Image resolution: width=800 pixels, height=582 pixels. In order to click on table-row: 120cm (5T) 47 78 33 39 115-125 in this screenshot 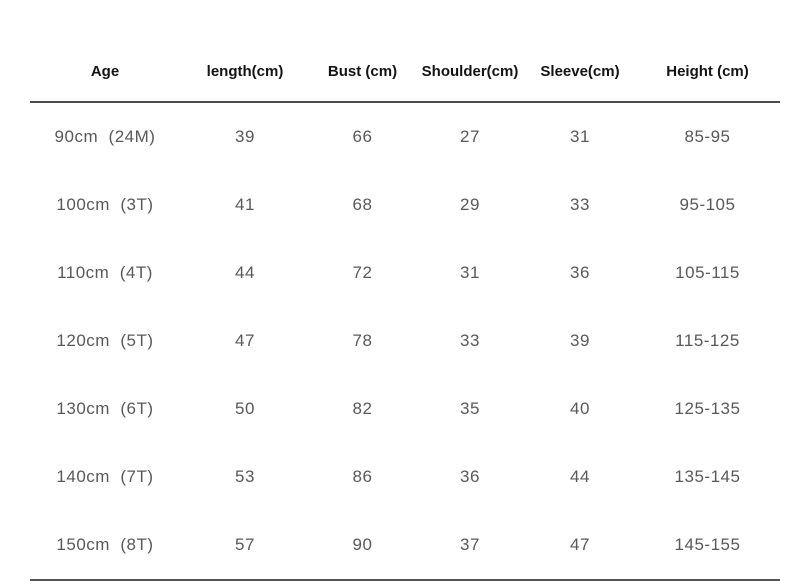, I will do `click(405, 341)`.